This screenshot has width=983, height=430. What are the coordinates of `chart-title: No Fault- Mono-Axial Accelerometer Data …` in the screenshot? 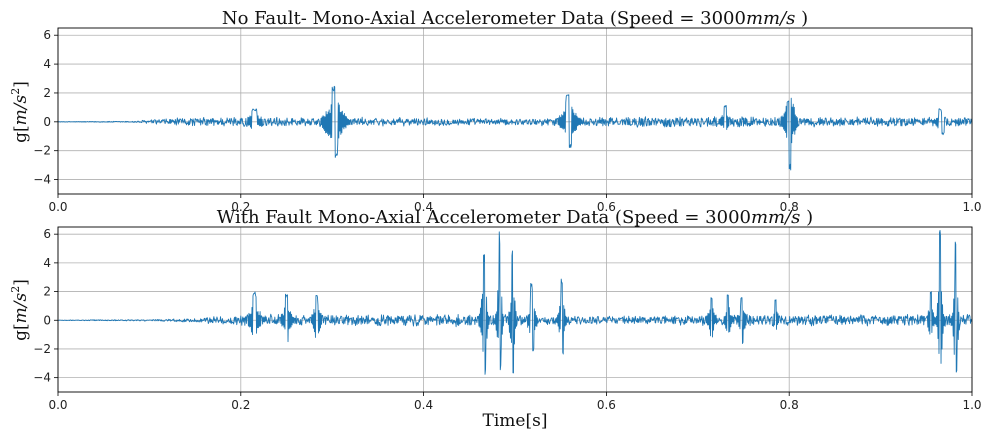 It's located at (515, 18).